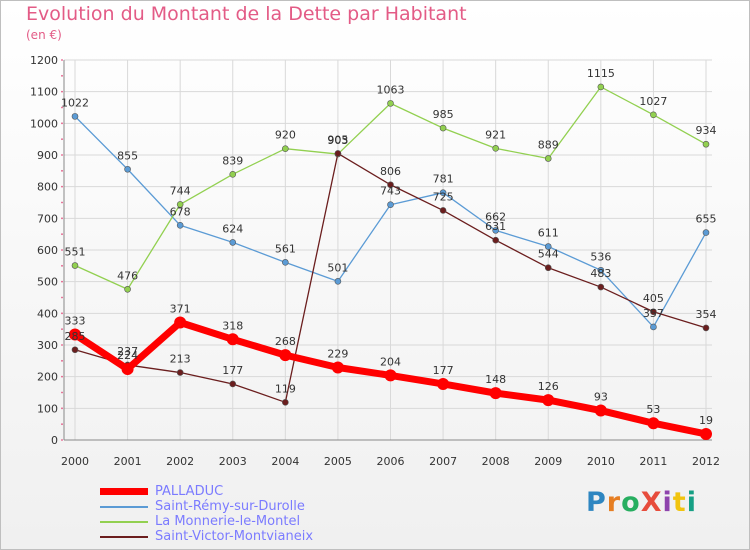 The image size is (750, 550). What do you see at coordinates (127, 275) in the screenshot?
I see `data-label-la-monnerie: 476` at bounding box center [127, 275].